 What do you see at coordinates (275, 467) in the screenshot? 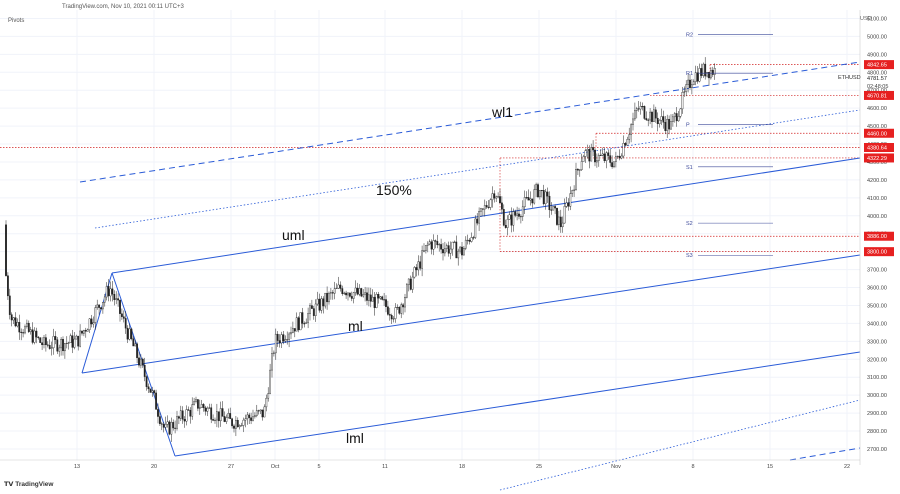
I see `x-tick-label: Oct` at bounding box center [275, 467].